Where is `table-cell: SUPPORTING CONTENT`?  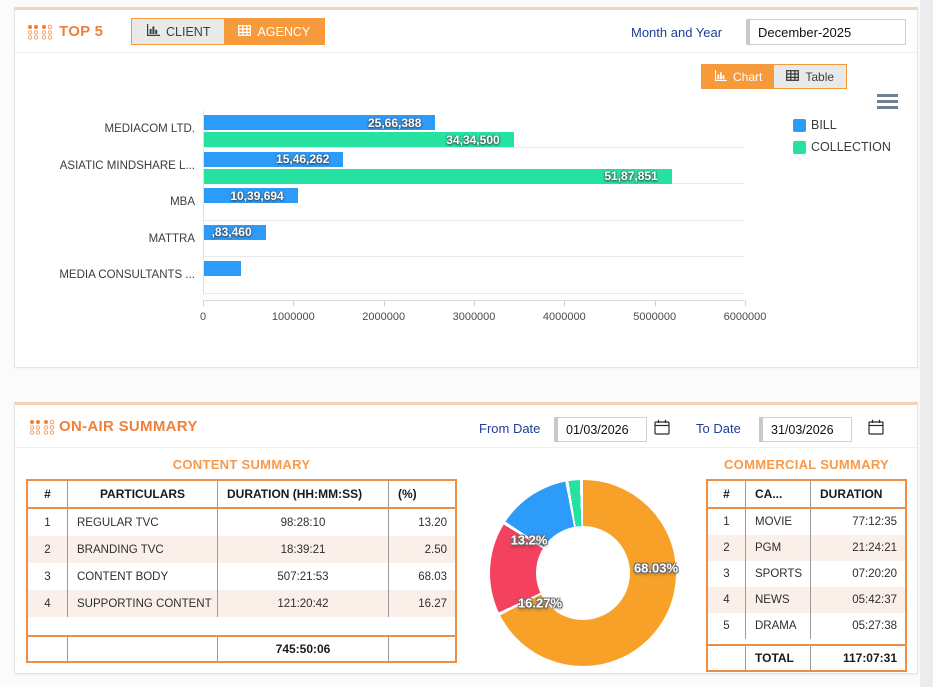 table-cell: SUPPORTING CONTENT is located at coordinates (143, 603).